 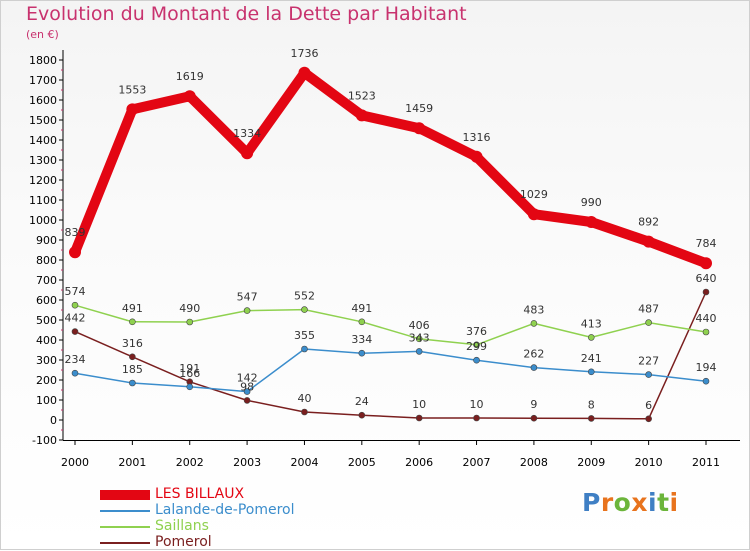 What do you see at coordinates (200, 494) in the screenshot?
I see `legend-label: LES BILLAUX` at bounding box center [200, 494].